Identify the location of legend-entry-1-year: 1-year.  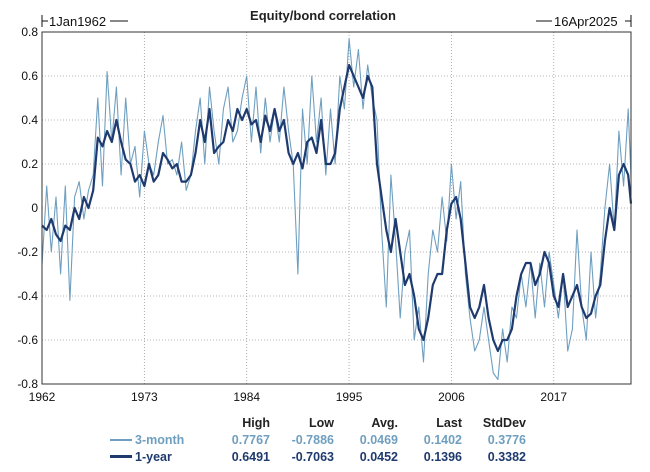
(158, 457).